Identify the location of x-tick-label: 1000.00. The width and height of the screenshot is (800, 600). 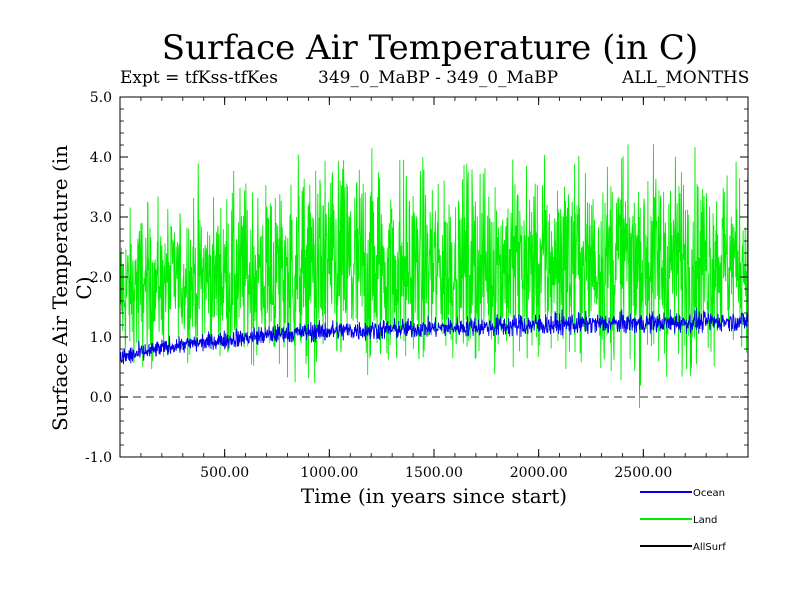
(329, 473).